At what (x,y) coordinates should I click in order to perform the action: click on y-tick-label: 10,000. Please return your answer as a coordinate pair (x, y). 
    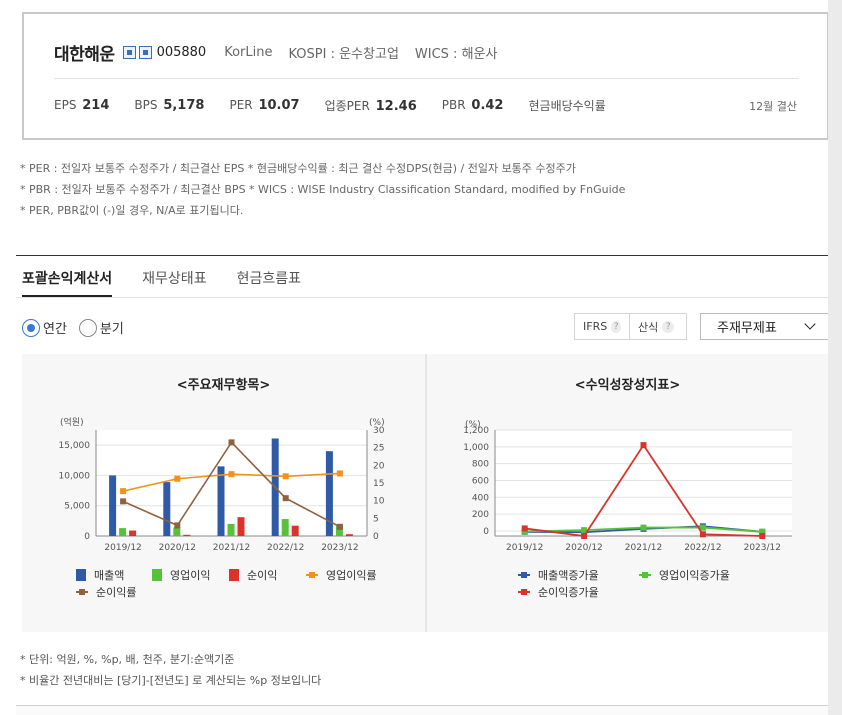
    Looking at the image, I should click on (75, 476).